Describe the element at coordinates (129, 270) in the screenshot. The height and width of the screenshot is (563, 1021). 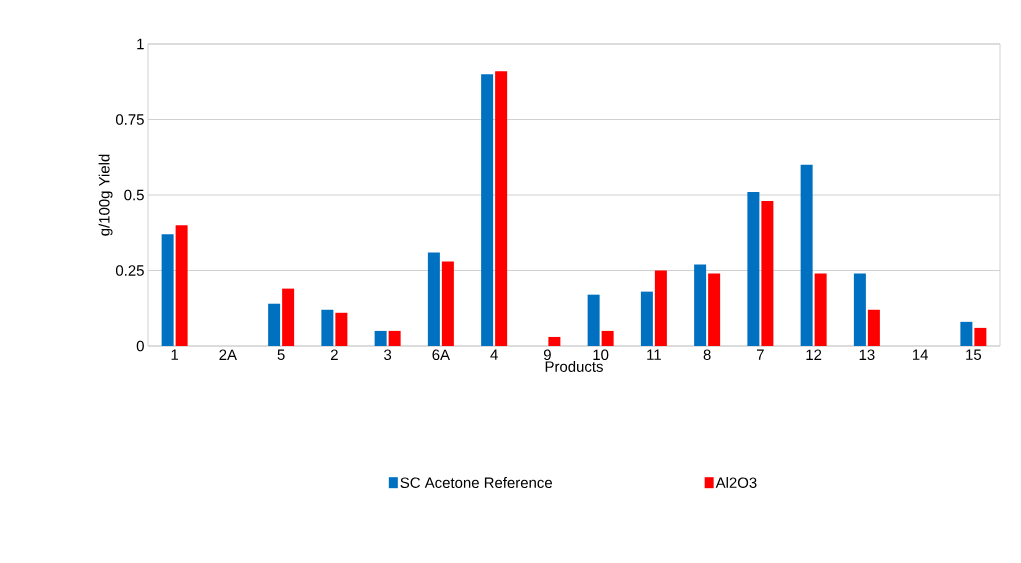
I see `y-tick-label: 0.25` at that location.